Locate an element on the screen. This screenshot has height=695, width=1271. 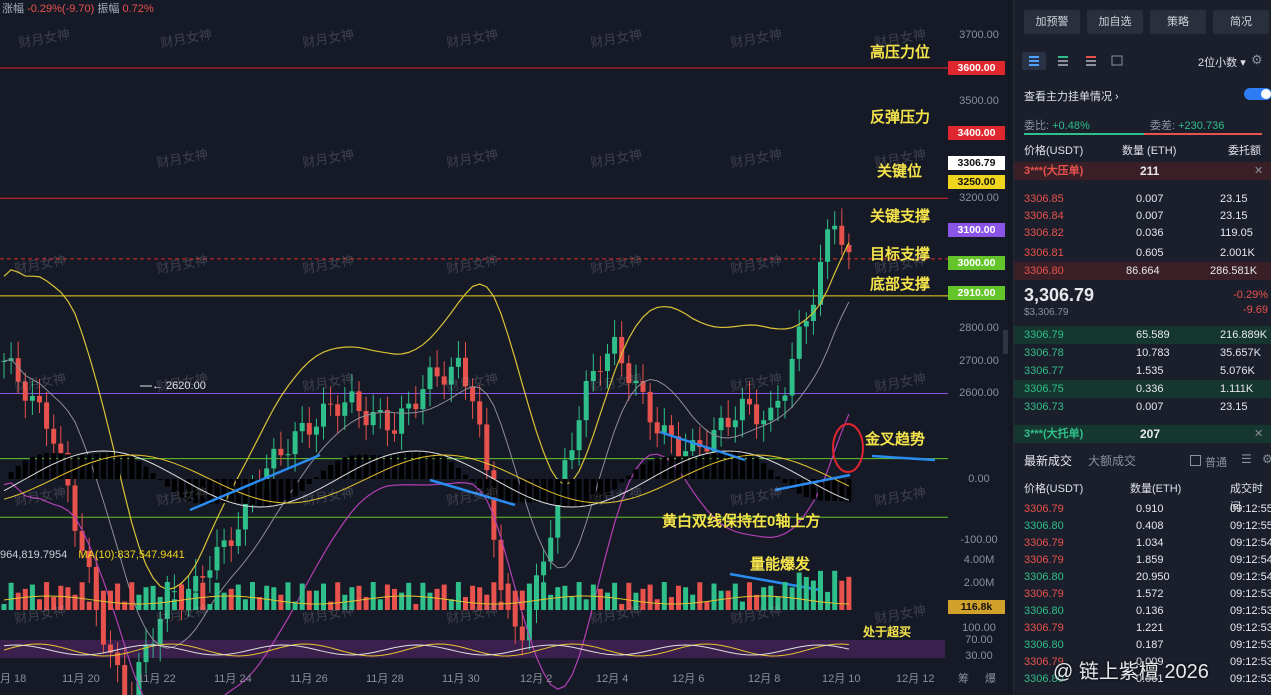
tab-large-trades: 大额成交 is located at coordinates (1112, 461).